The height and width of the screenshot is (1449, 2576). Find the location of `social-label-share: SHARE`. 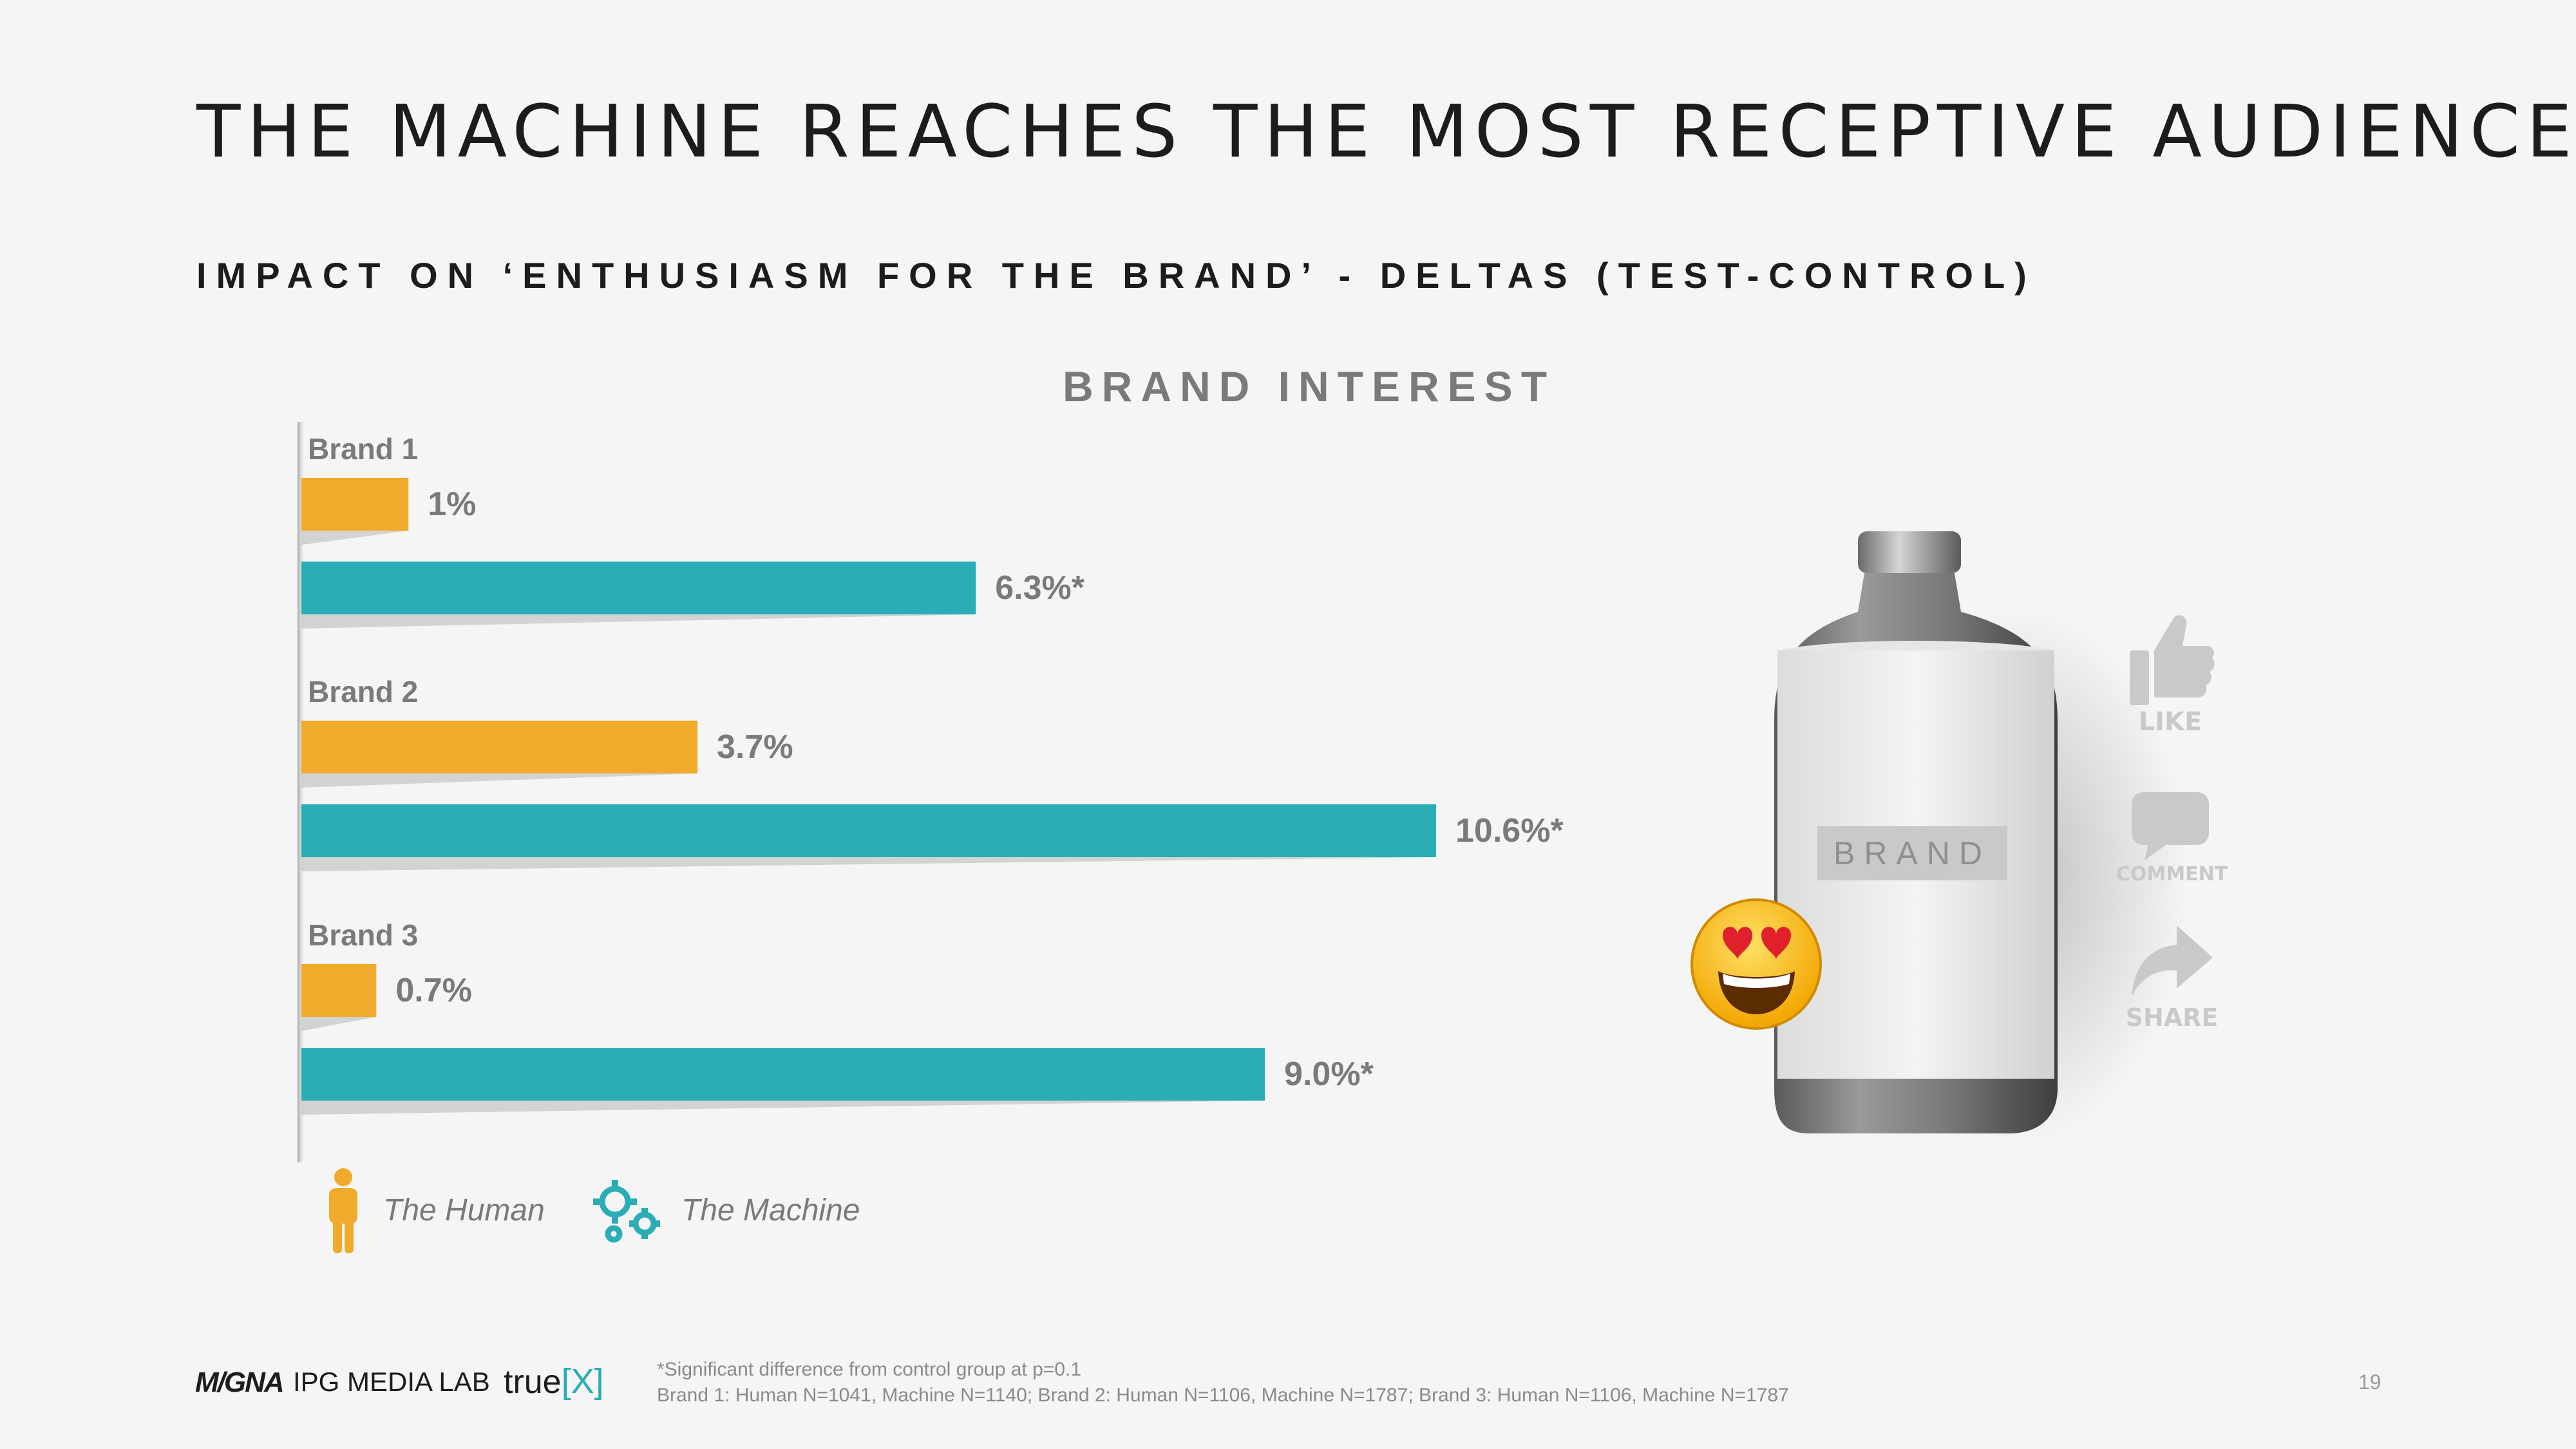

social-label-share: SHARE is located at coordinates (2172, 1017).